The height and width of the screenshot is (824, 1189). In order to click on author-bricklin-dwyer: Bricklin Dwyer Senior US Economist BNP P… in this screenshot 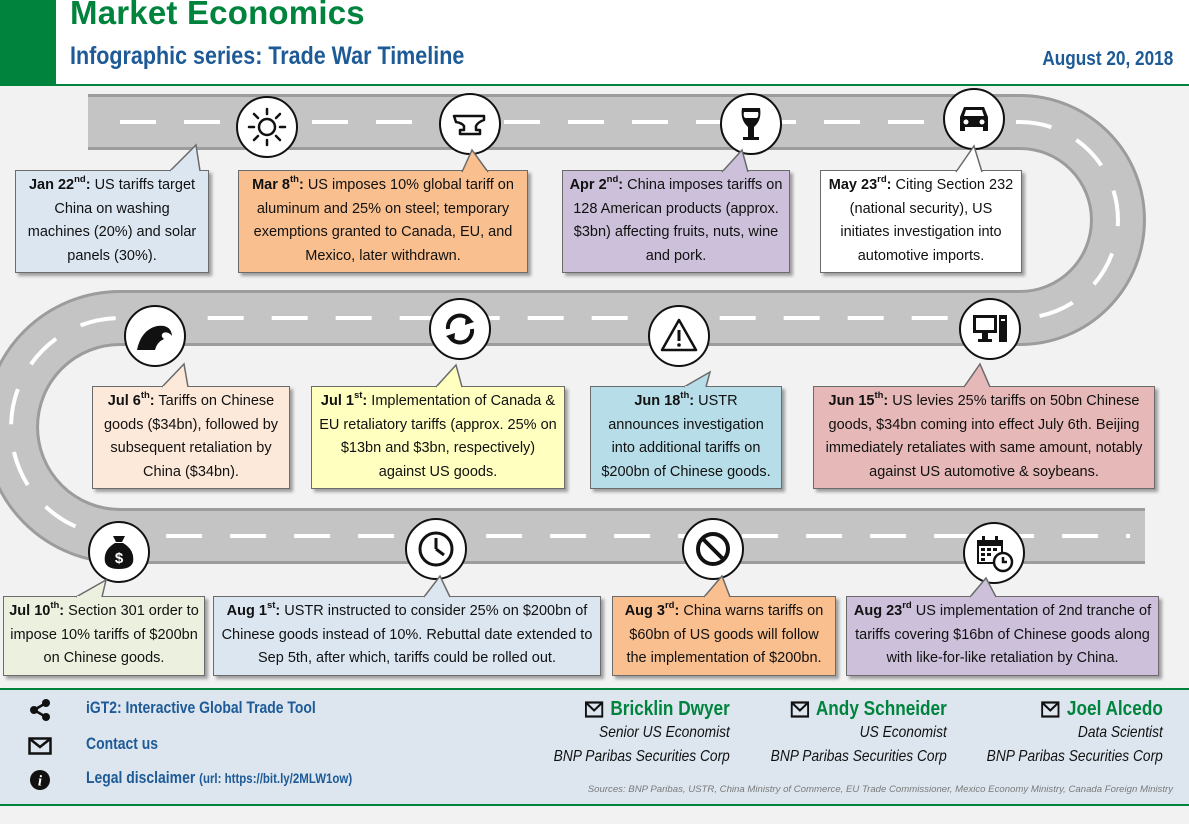, I will do `click(642, 733)`.